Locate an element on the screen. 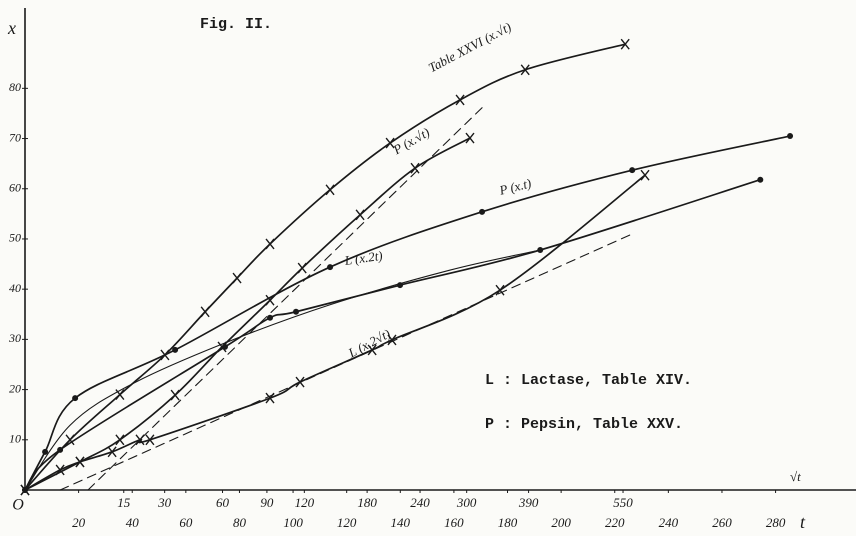 The image size is (856, 536). x-tick-label: 260 is located at coordinates (722, 522).